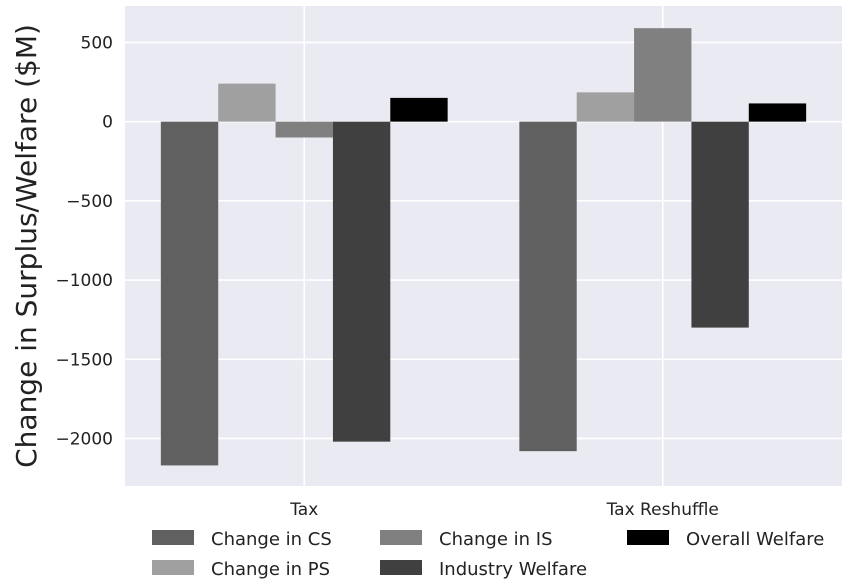  Describe the element at coordinates (84, 281) in the screenshot. I see `y-tick-label: −1000` at that location.